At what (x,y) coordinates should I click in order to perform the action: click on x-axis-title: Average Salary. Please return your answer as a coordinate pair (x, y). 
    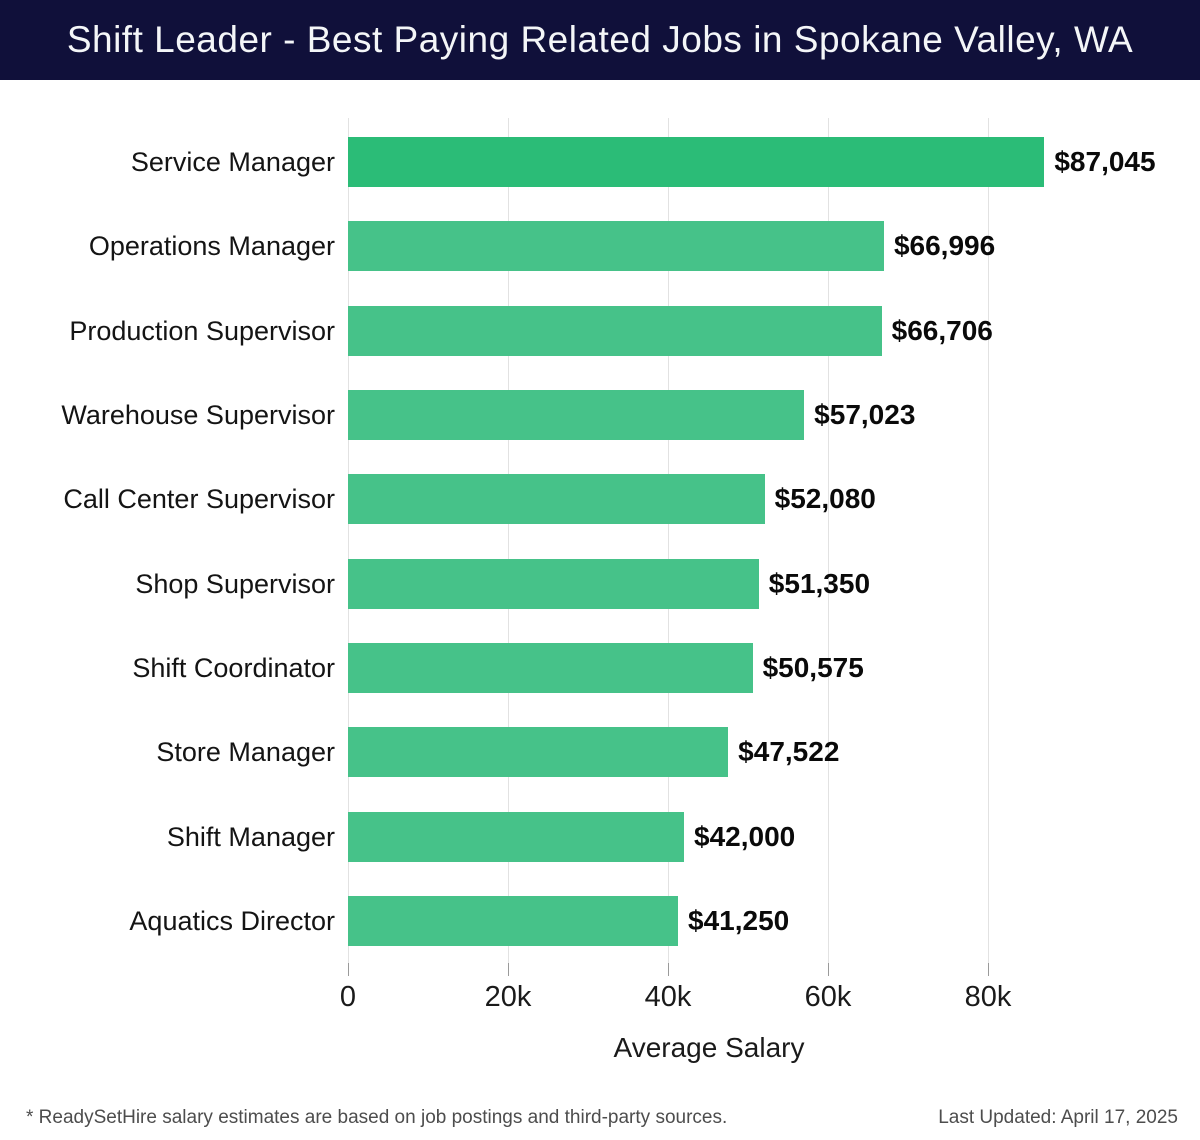
    Looking at the image, I should click on (709, 1047).